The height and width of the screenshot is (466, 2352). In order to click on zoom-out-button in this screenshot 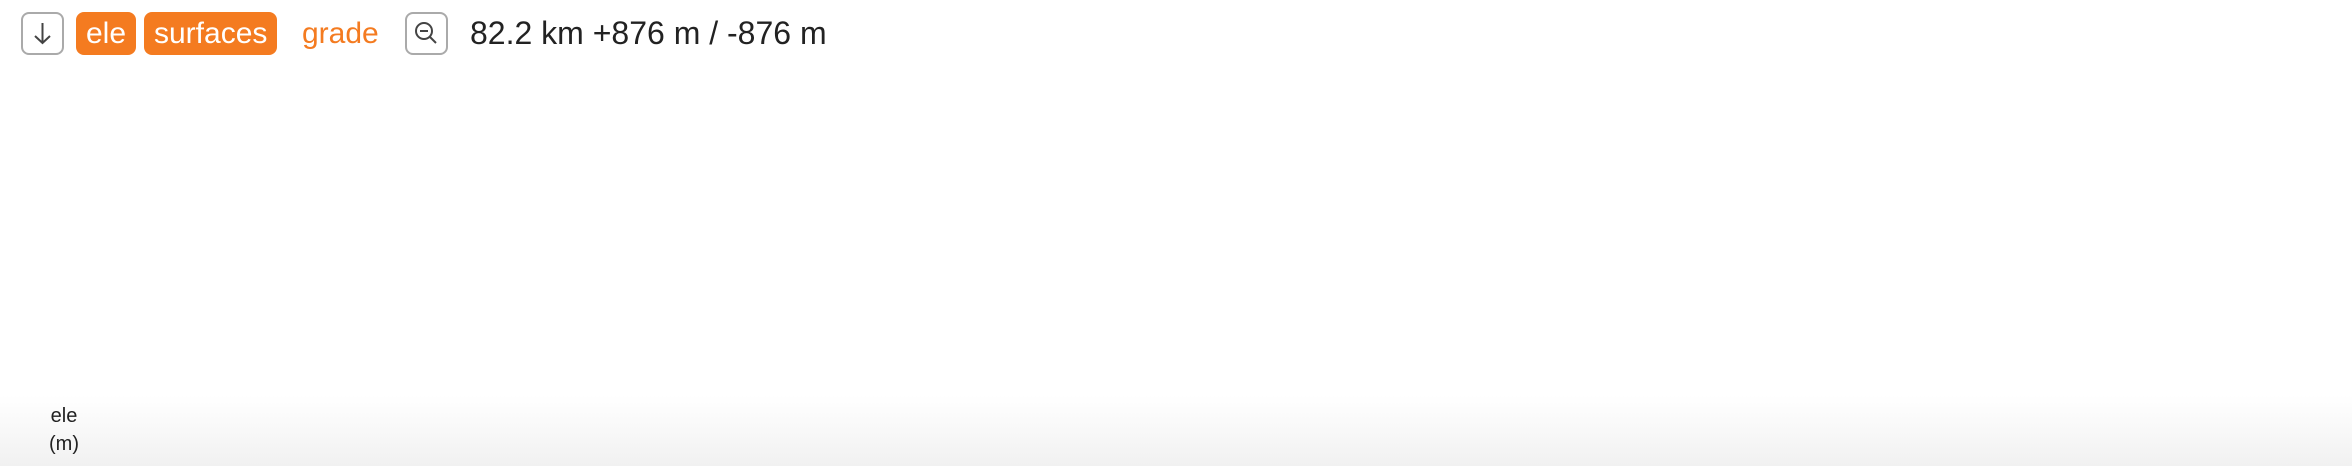, I will do `click(426, 33)`.